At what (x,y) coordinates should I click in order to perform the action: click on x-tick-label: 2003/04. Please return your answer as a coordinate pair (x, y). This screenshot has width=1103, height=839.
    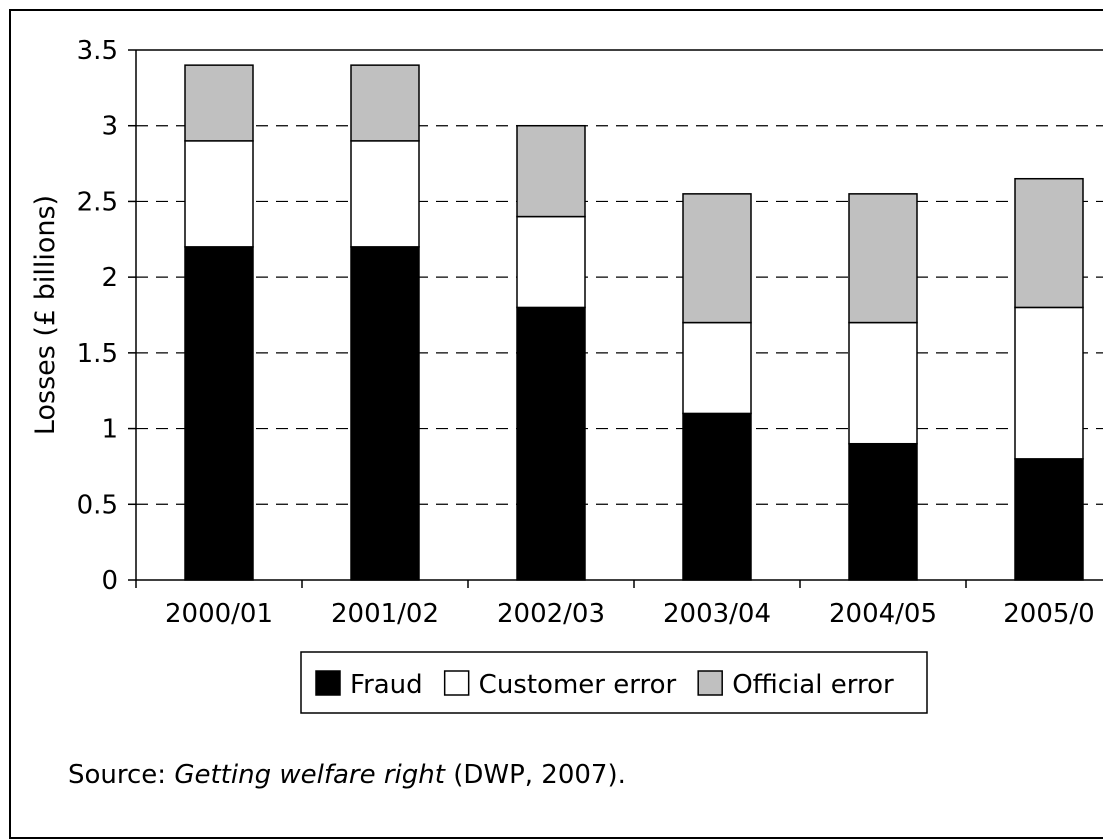
    Looking at the image, I should click on (717, 614).